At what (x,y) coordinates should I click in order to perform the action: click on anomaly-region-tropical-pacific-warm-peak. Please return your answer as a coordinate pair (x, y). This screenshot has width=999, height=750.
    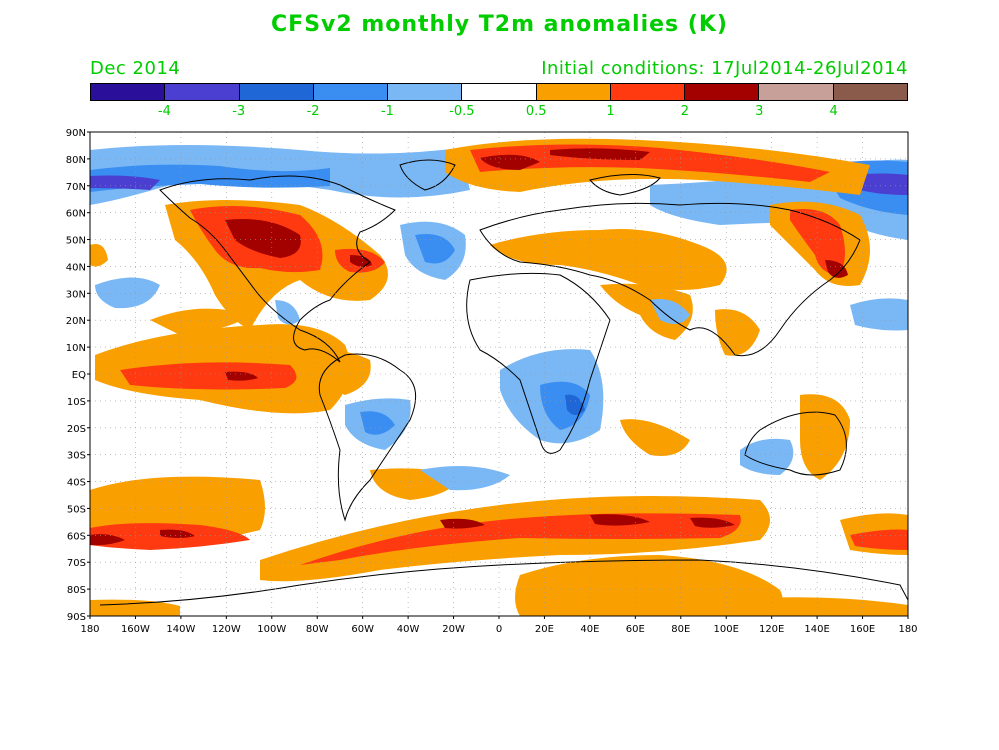
    Looking at the image, I should click on (241, 376).